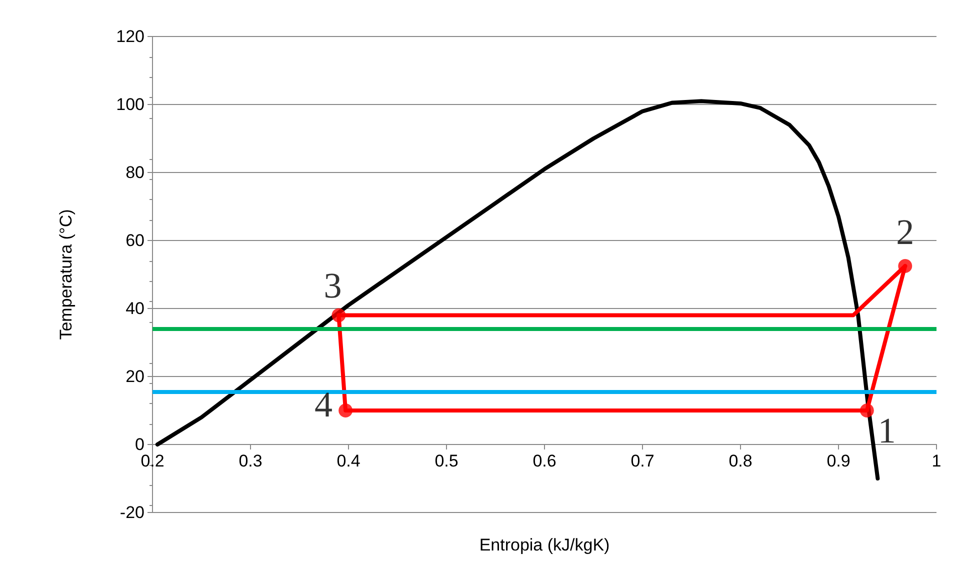  I want to click on x-tick-label: 1, so click(937, 461).